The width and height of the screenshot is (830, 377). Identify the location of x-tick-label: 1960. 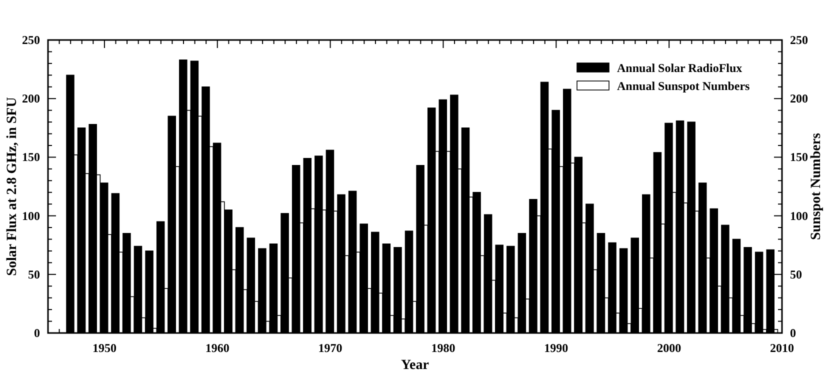
(217, 348).